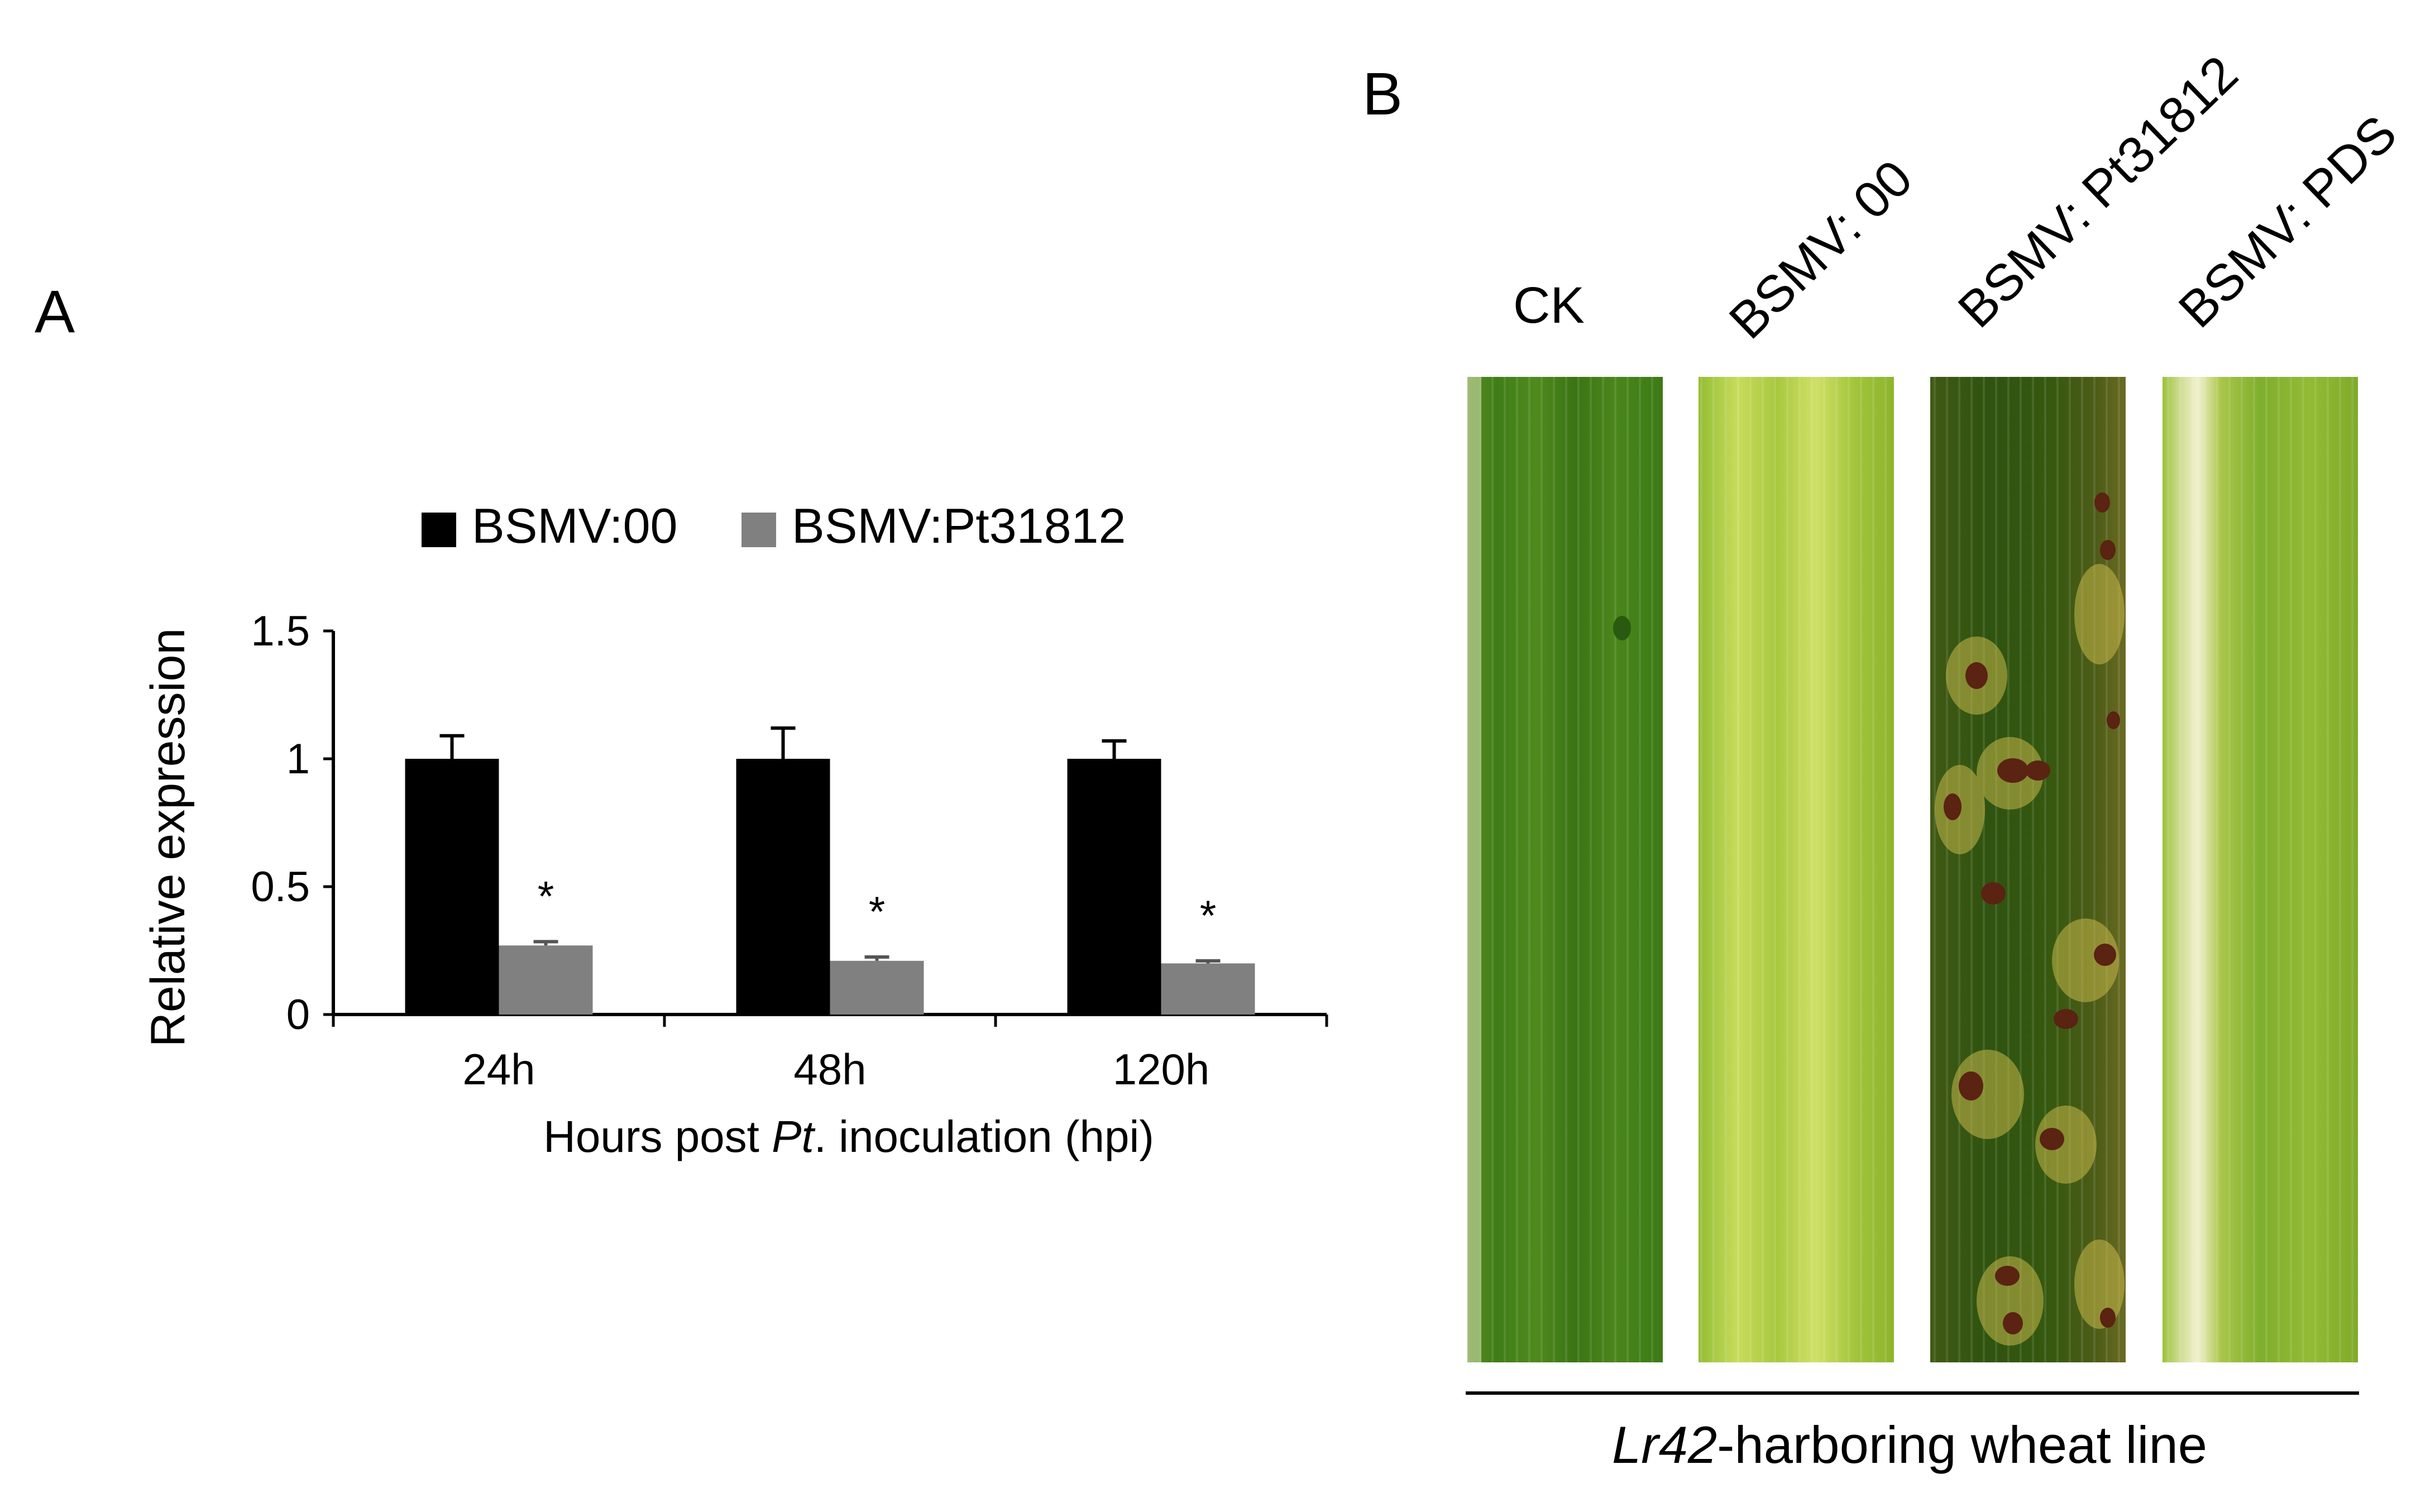  Describe the element at coordinates (1909, 1444) in the screenshot. I see `leaf-group-caption: Lr42-harboring wheat line` at that location.